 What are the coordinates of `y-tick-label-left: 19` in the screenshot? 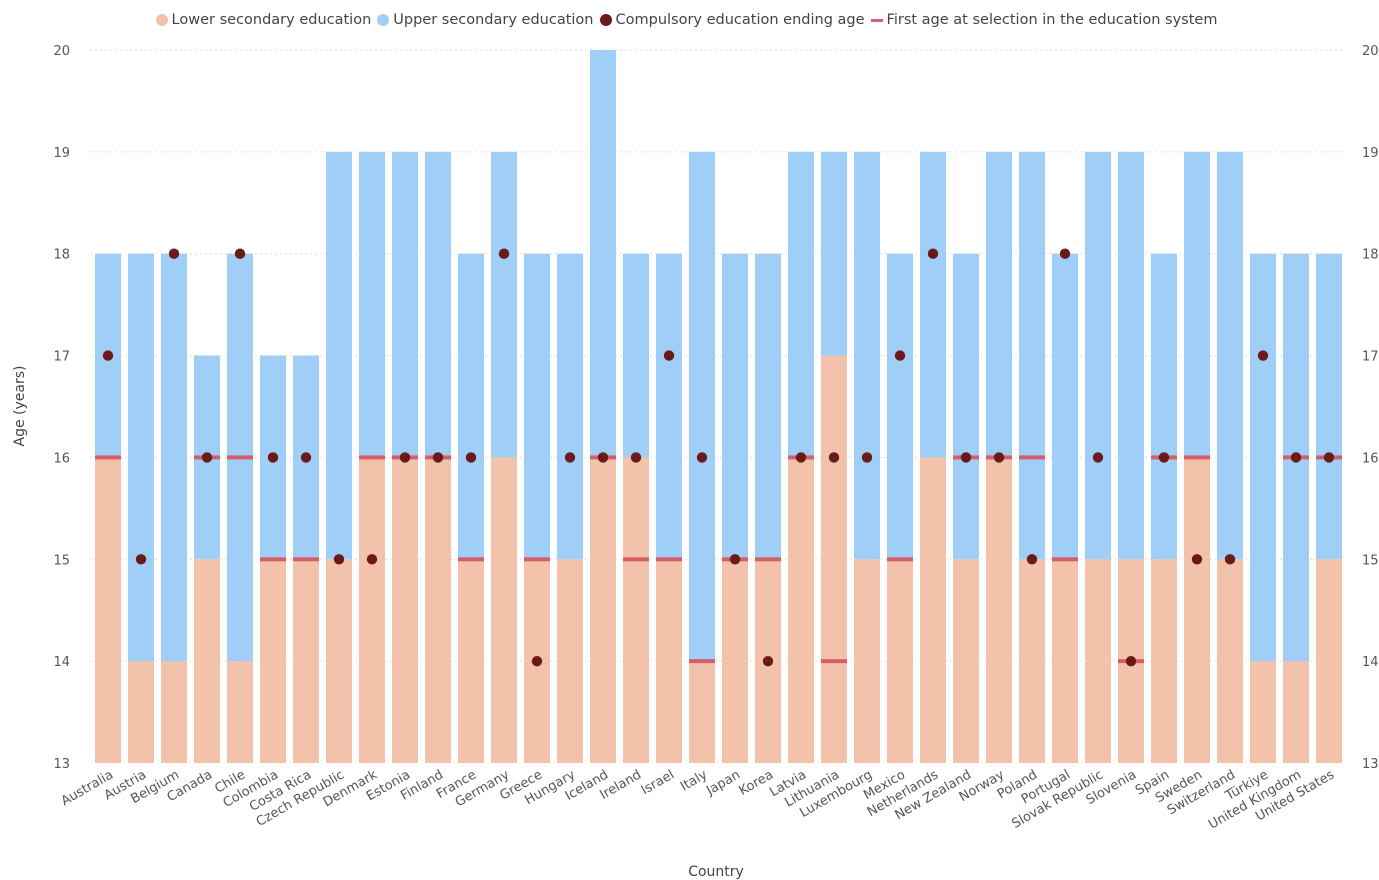 It's located at (61, 153).